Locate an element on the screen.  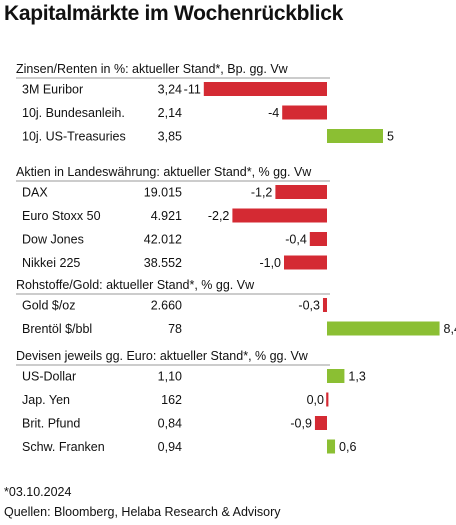
data-label: -0,3 is located at coordinates (309, 306).